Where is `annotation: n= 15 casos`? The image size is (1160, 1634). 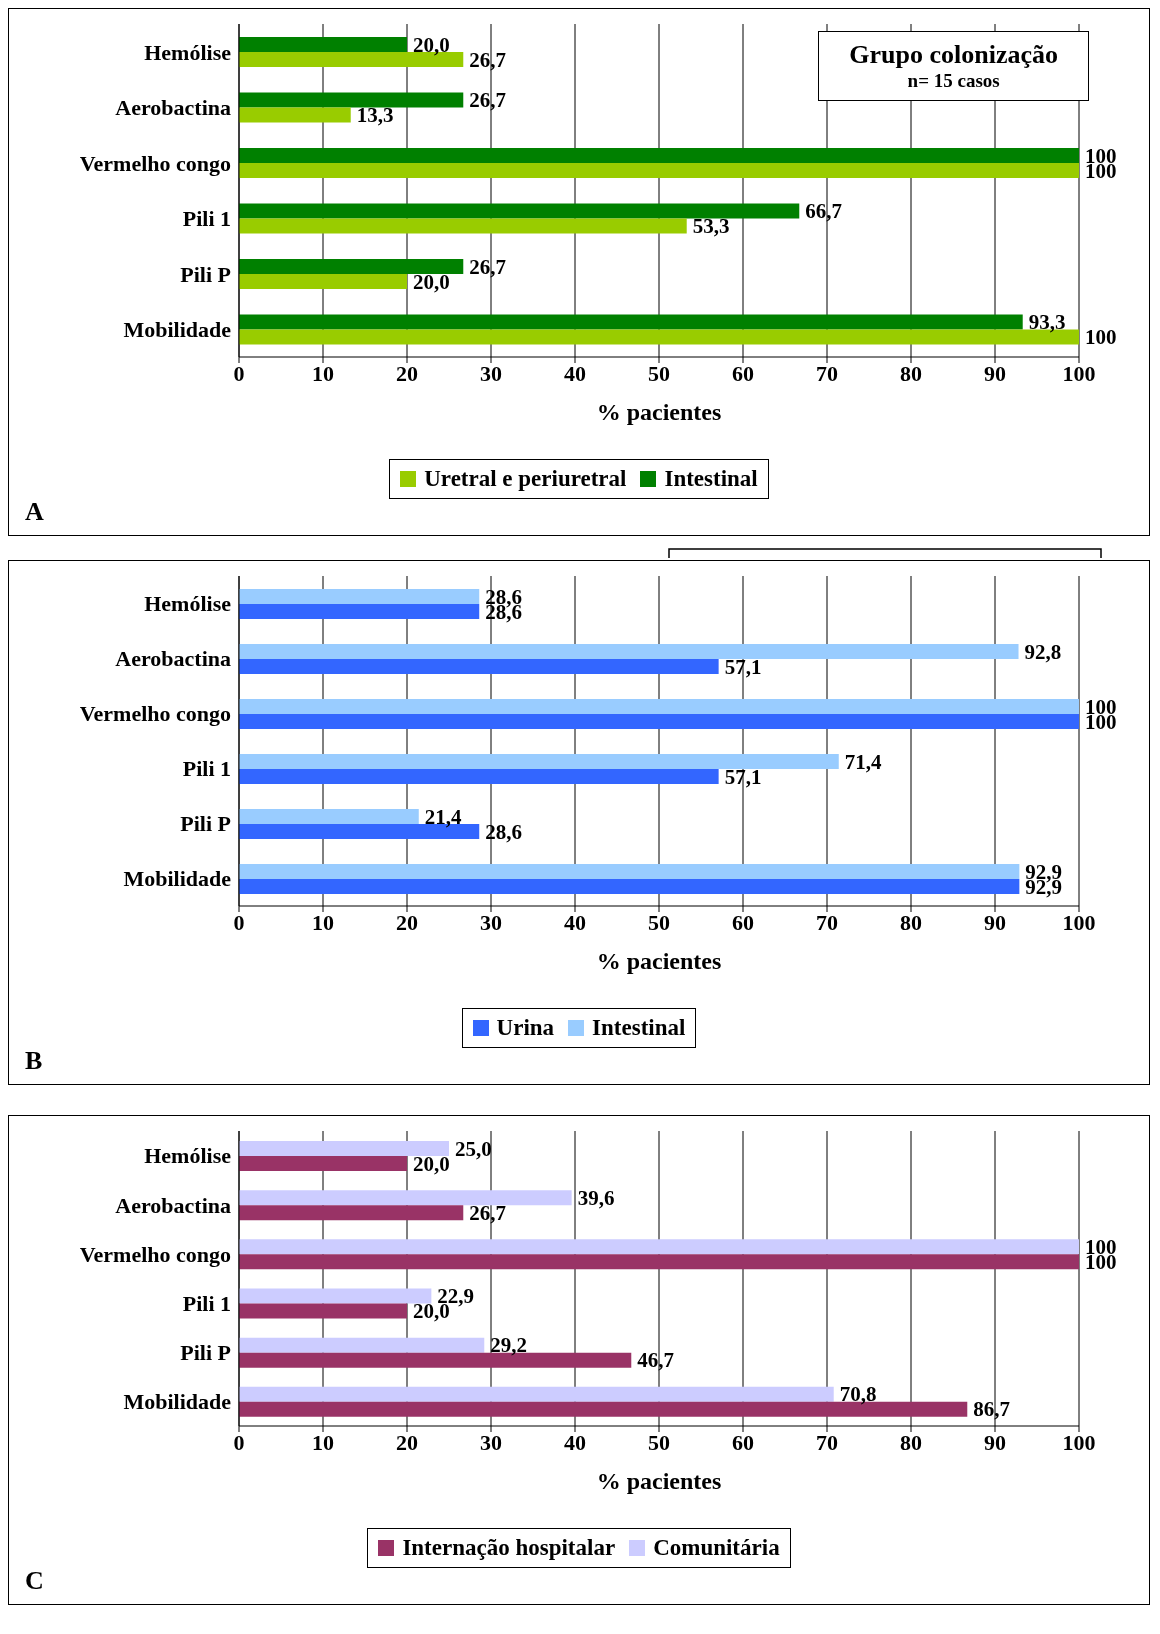
annotation: n= 15 casos is located at coordinates (953, 81).